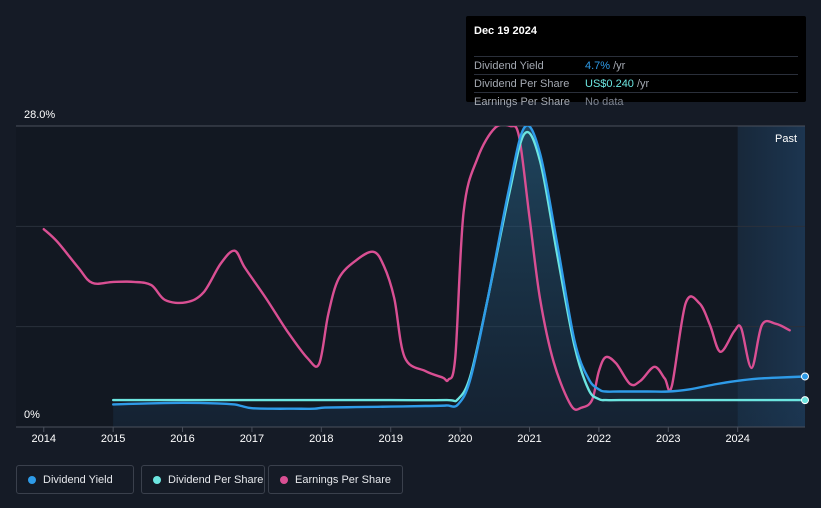 The image size is (821, 508). Describe the element at coordinates (505, 31) in the screenshot. I see `tooltip-date: Dec 19 2024` at that location.